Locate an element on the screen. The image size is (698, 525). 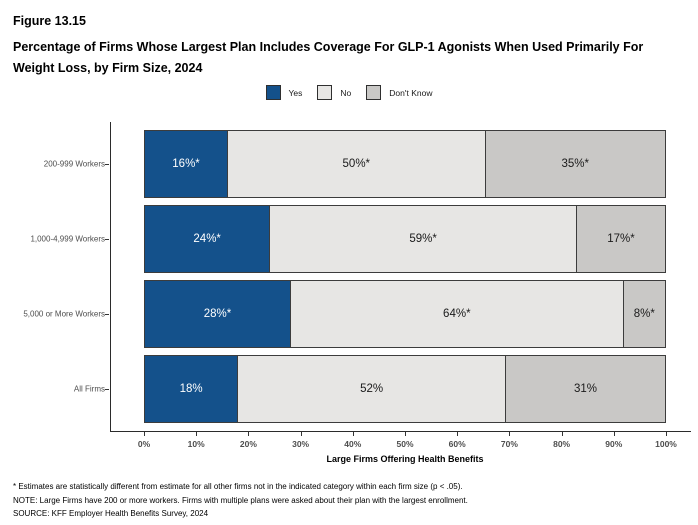
legend: Yes No Don't Know is located at coordinates (349, 92).